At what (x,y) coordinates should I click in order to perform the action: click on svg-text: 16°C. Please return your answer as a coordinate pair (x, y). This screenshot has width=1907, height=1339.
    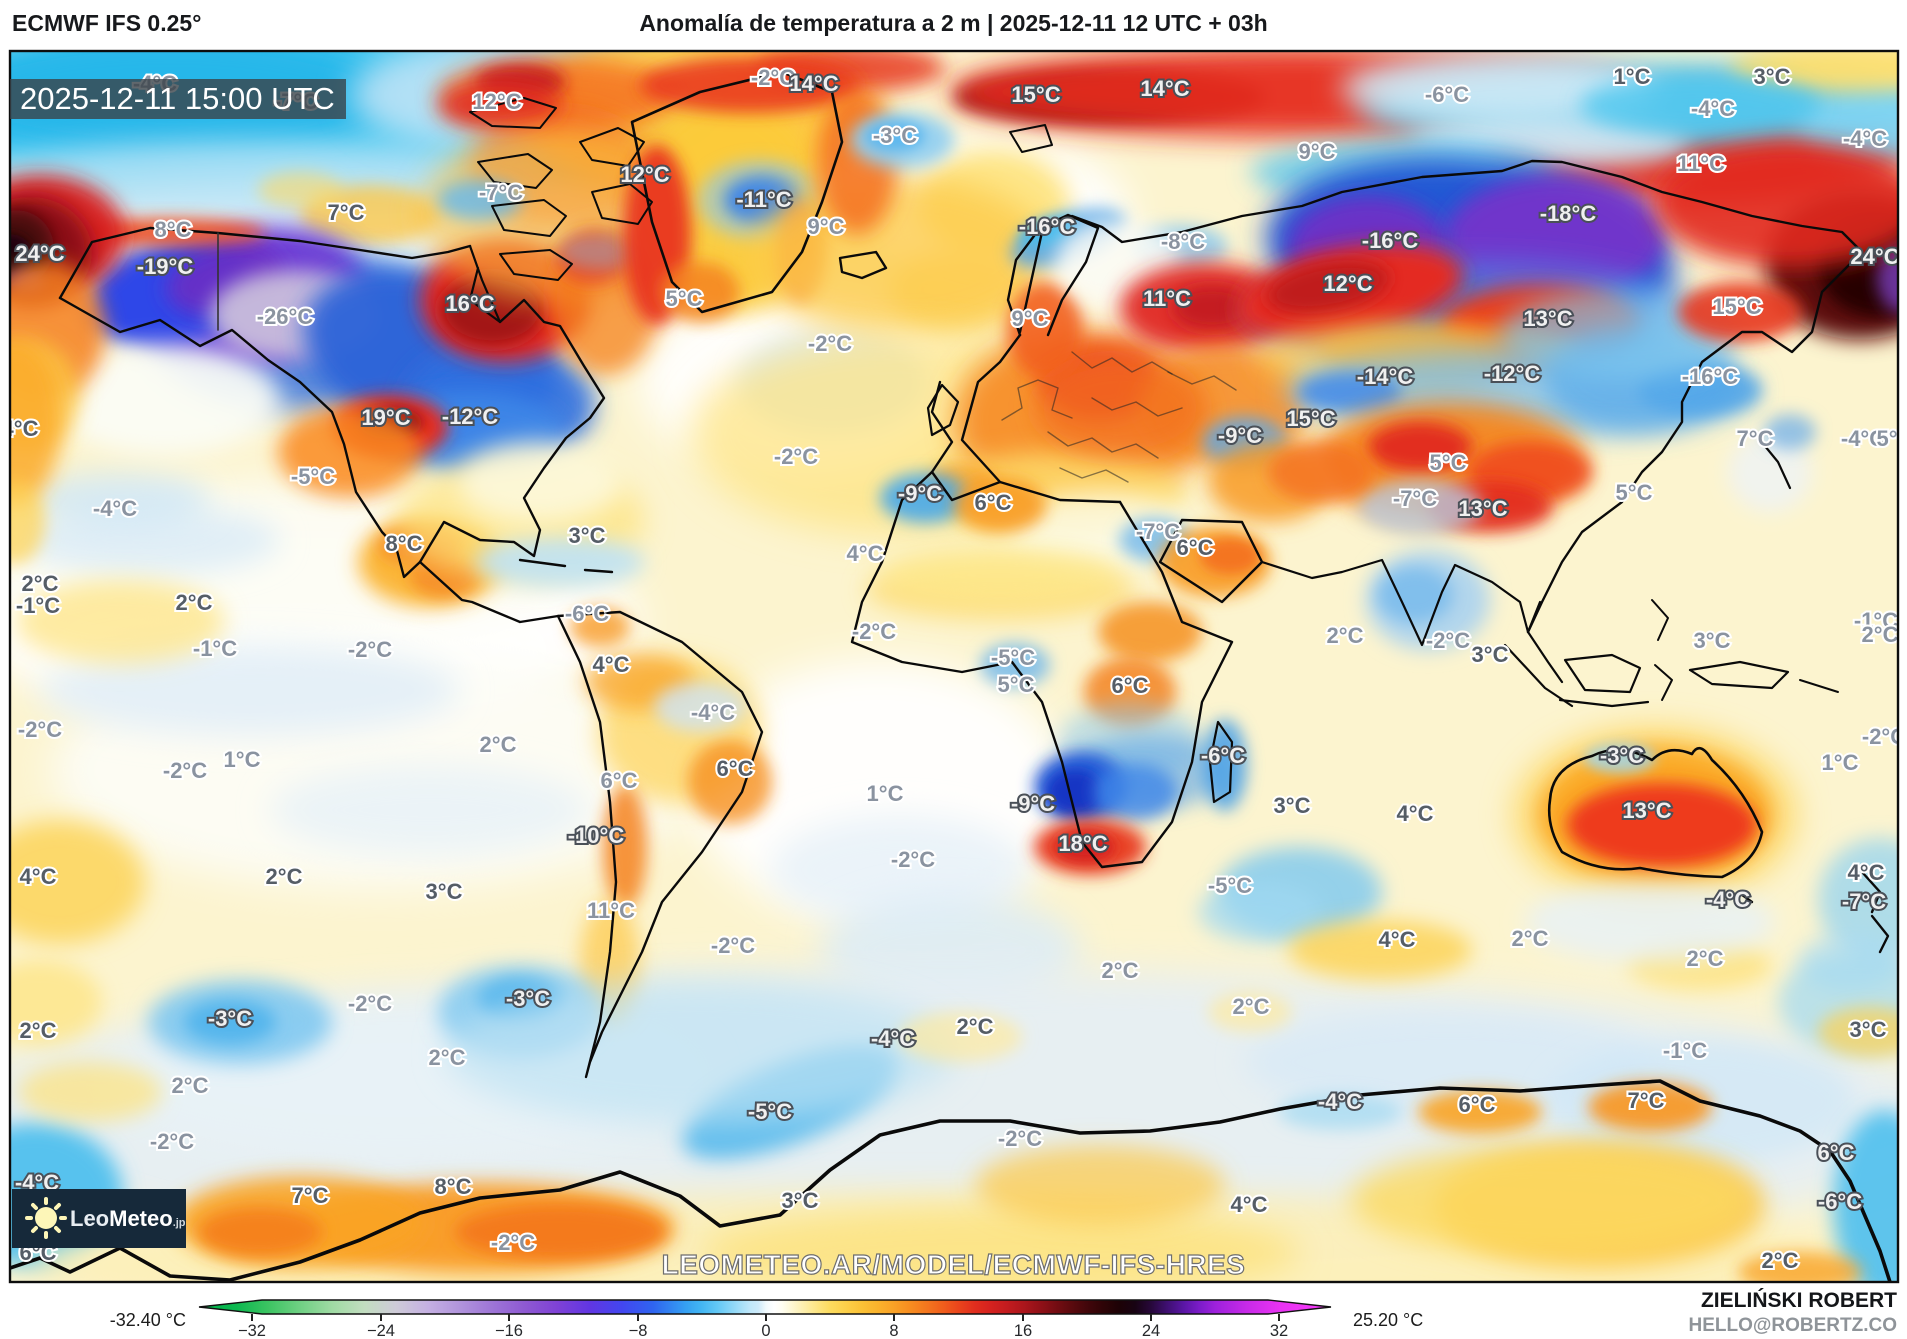
    Looking at the image, I should click on (469, 303).